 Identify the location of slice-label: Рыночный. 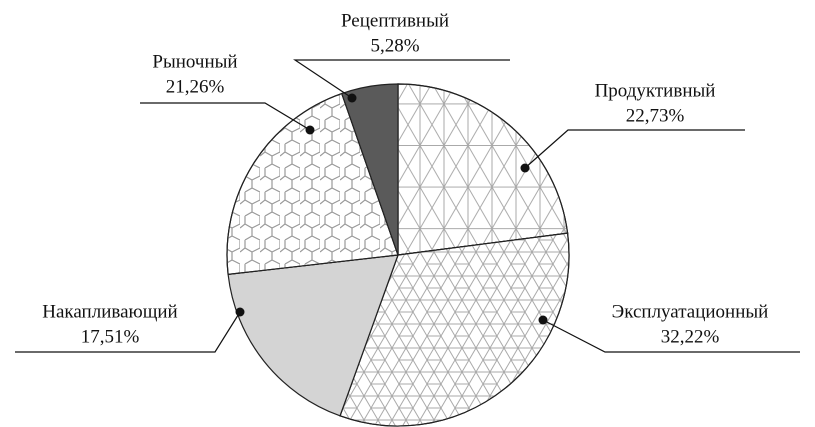
(194, 61).